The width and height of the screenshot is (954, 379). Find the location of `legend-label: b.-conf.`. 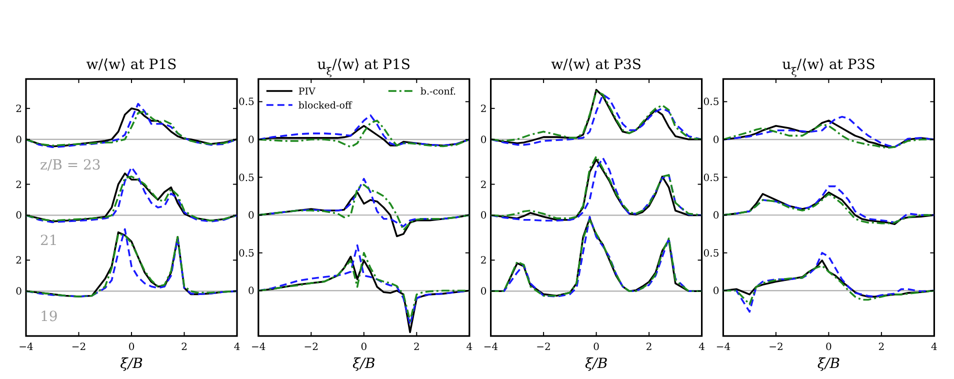

legend-label: b.-conf. is located at coordinates (438, 92).